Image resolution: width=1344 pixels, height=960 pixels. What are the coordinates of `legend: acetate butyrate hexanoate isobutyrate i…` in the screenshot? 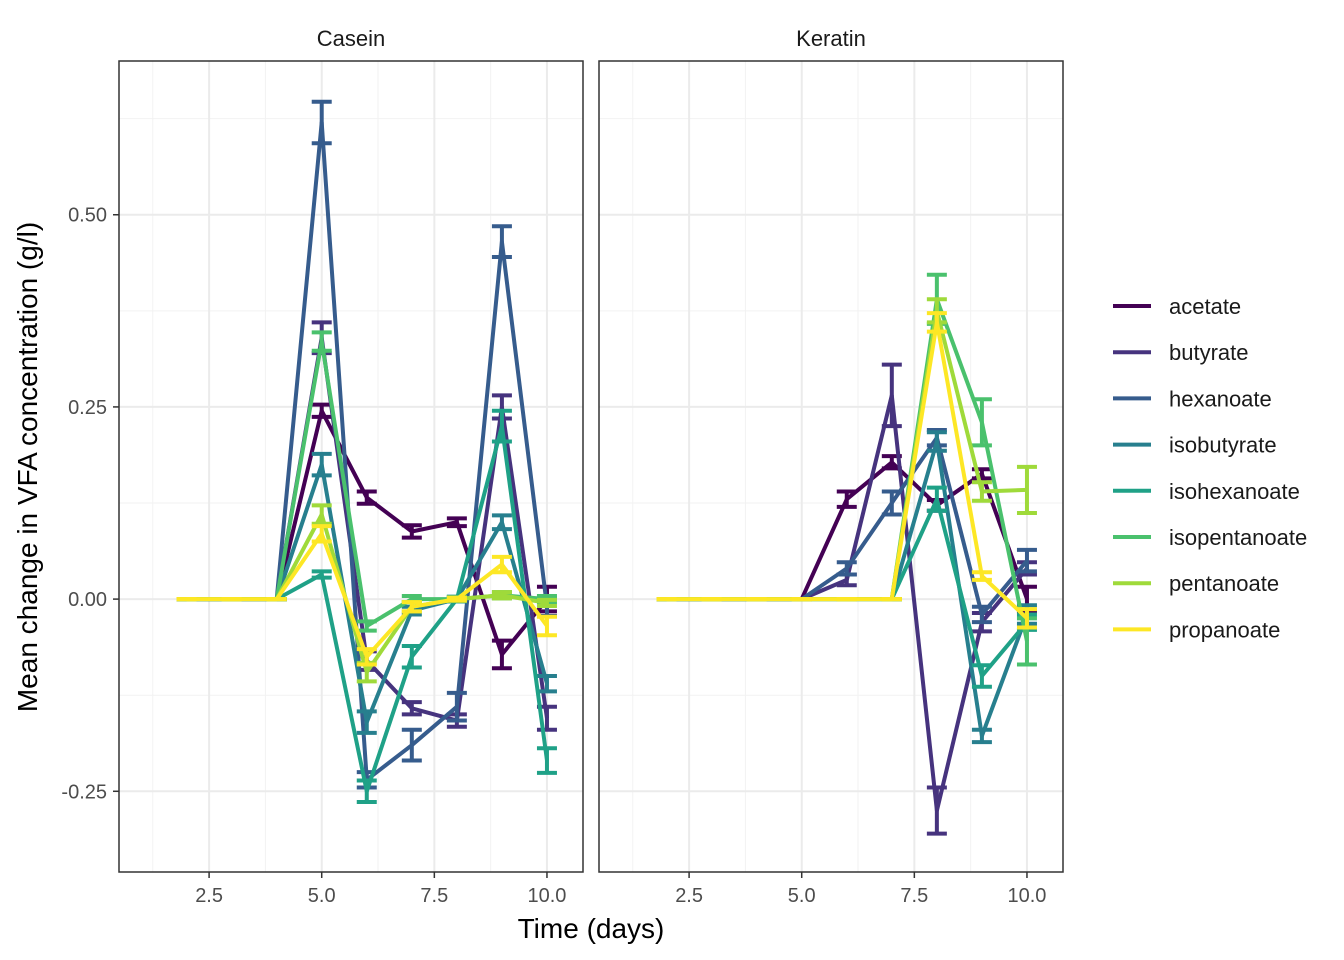 It's located at (1210, 468).